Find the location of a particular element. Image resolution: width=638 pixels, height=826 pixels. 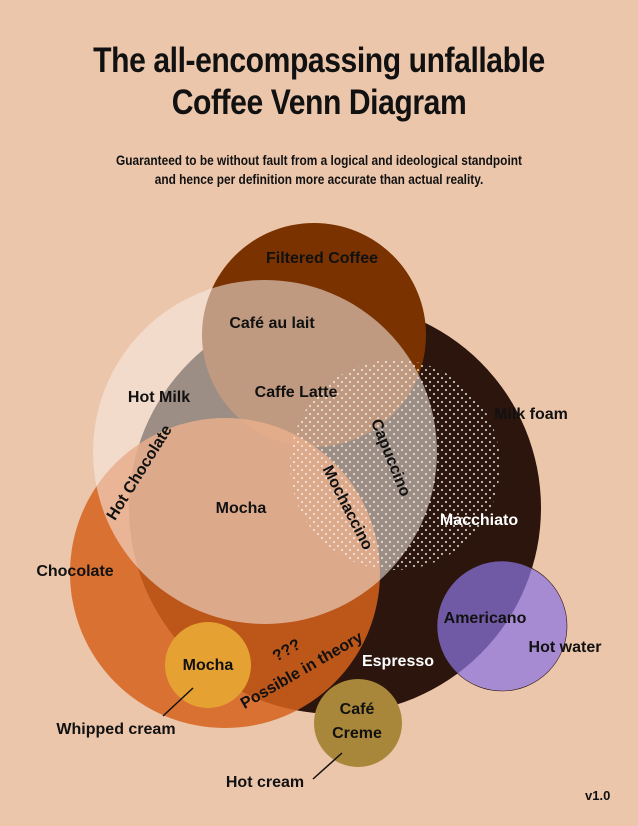

label-filtered-coffee: Filtered Coffee is located at coordinates (322, 258).